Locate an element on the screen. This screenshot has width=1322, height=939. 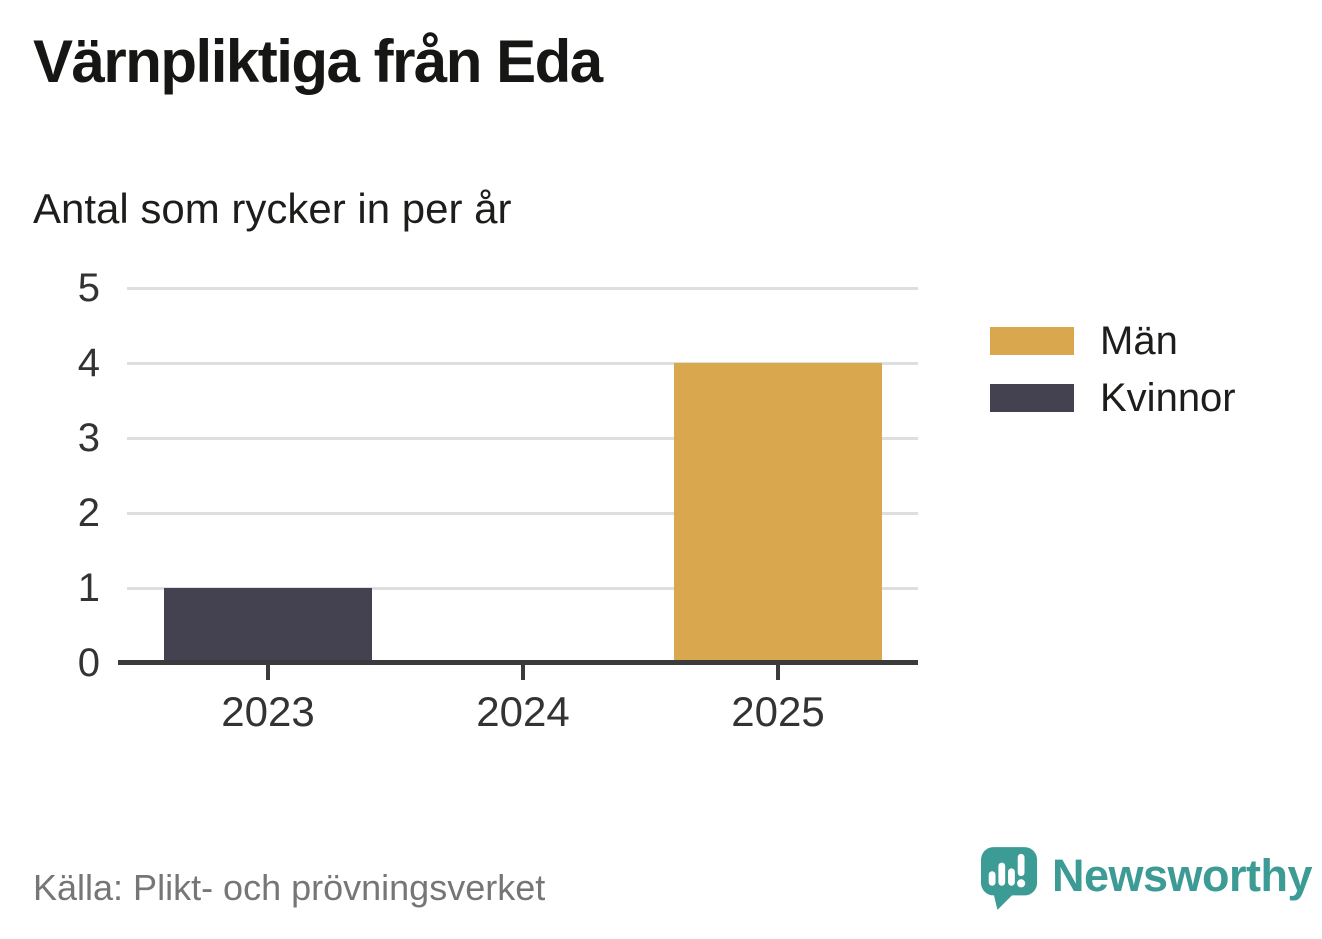
source-attribution: Källa: Plikt- och prövningsverket is located at coordinates (289, 887).